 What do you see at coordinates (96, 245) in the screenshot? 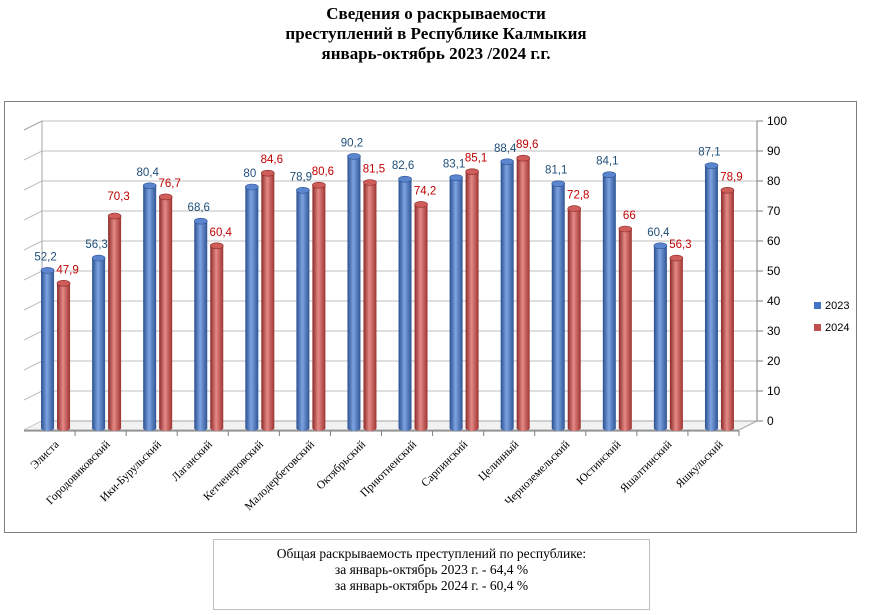
I see `data-label-2023: 56,3` at bounding box center [96, 245].